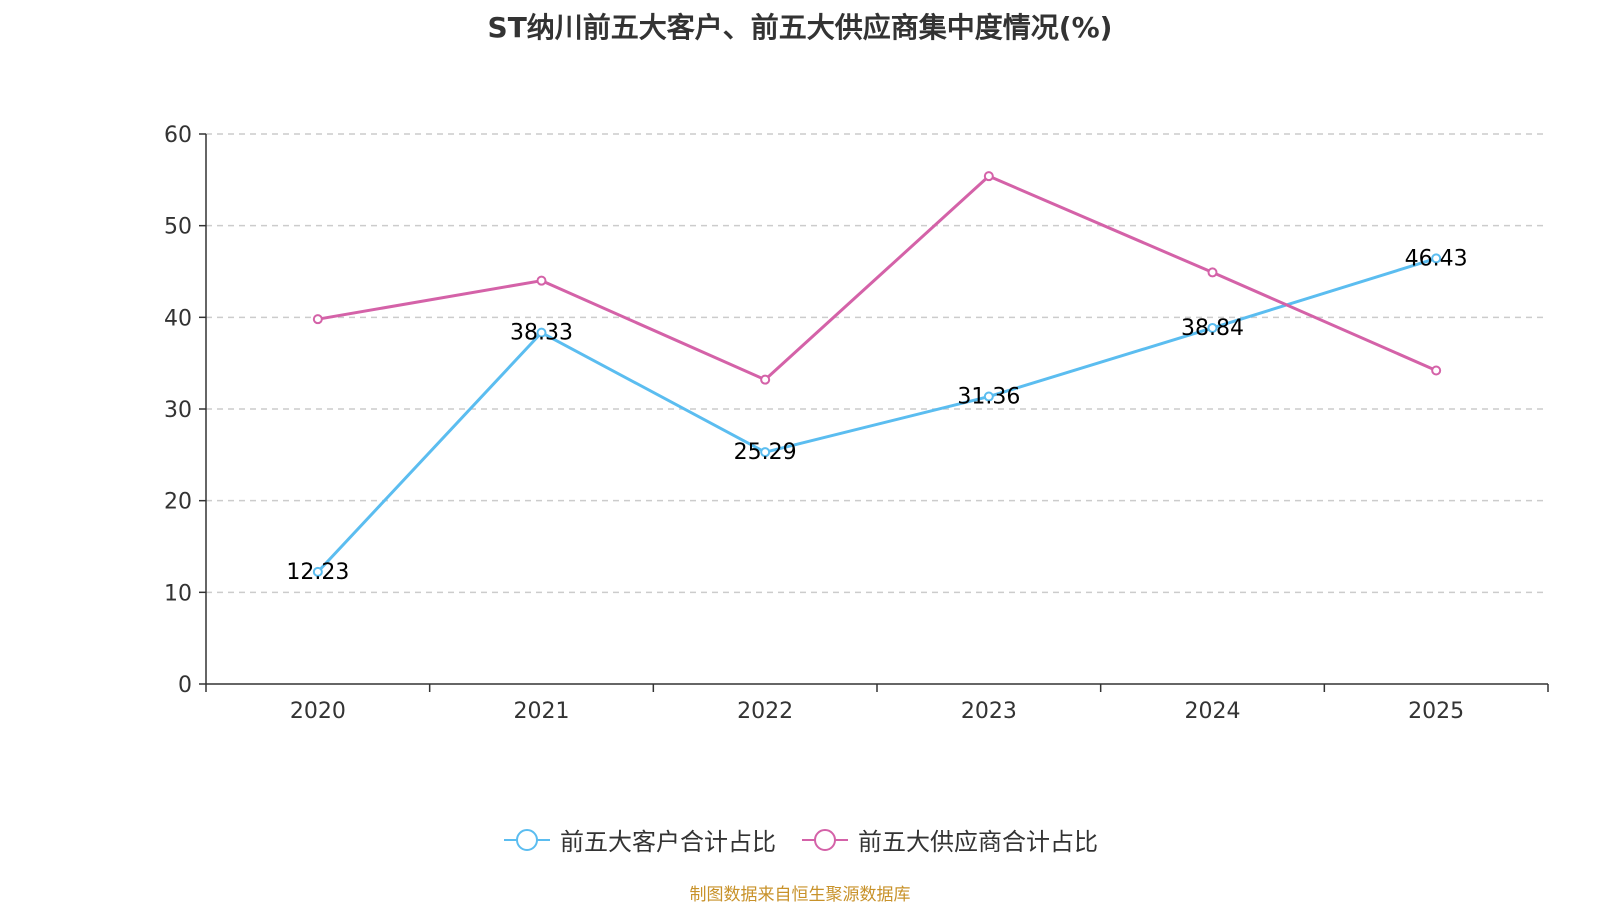  Describe the element at coordinates (178, 410) in the screenshot. I see `y-tick-label-30: 30` at that location.